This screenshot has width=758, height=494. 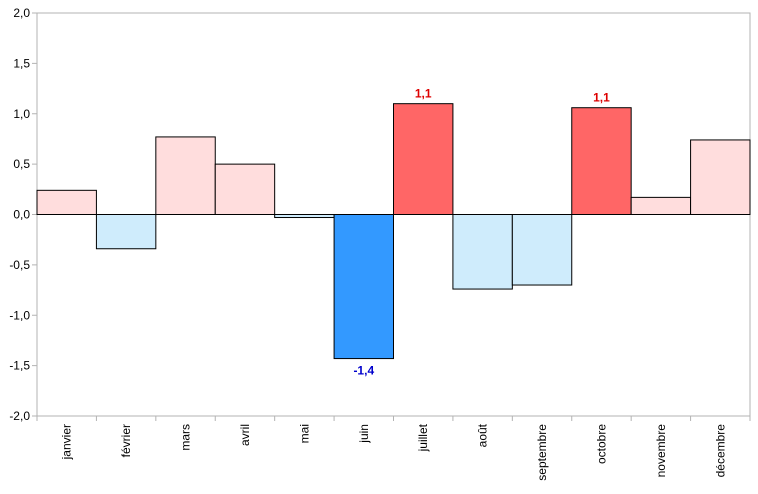 What do you see at coordinates (21, 13) in the screenshot?
I see `y-tick-label: 2,0` at bounding box center [21, 13].